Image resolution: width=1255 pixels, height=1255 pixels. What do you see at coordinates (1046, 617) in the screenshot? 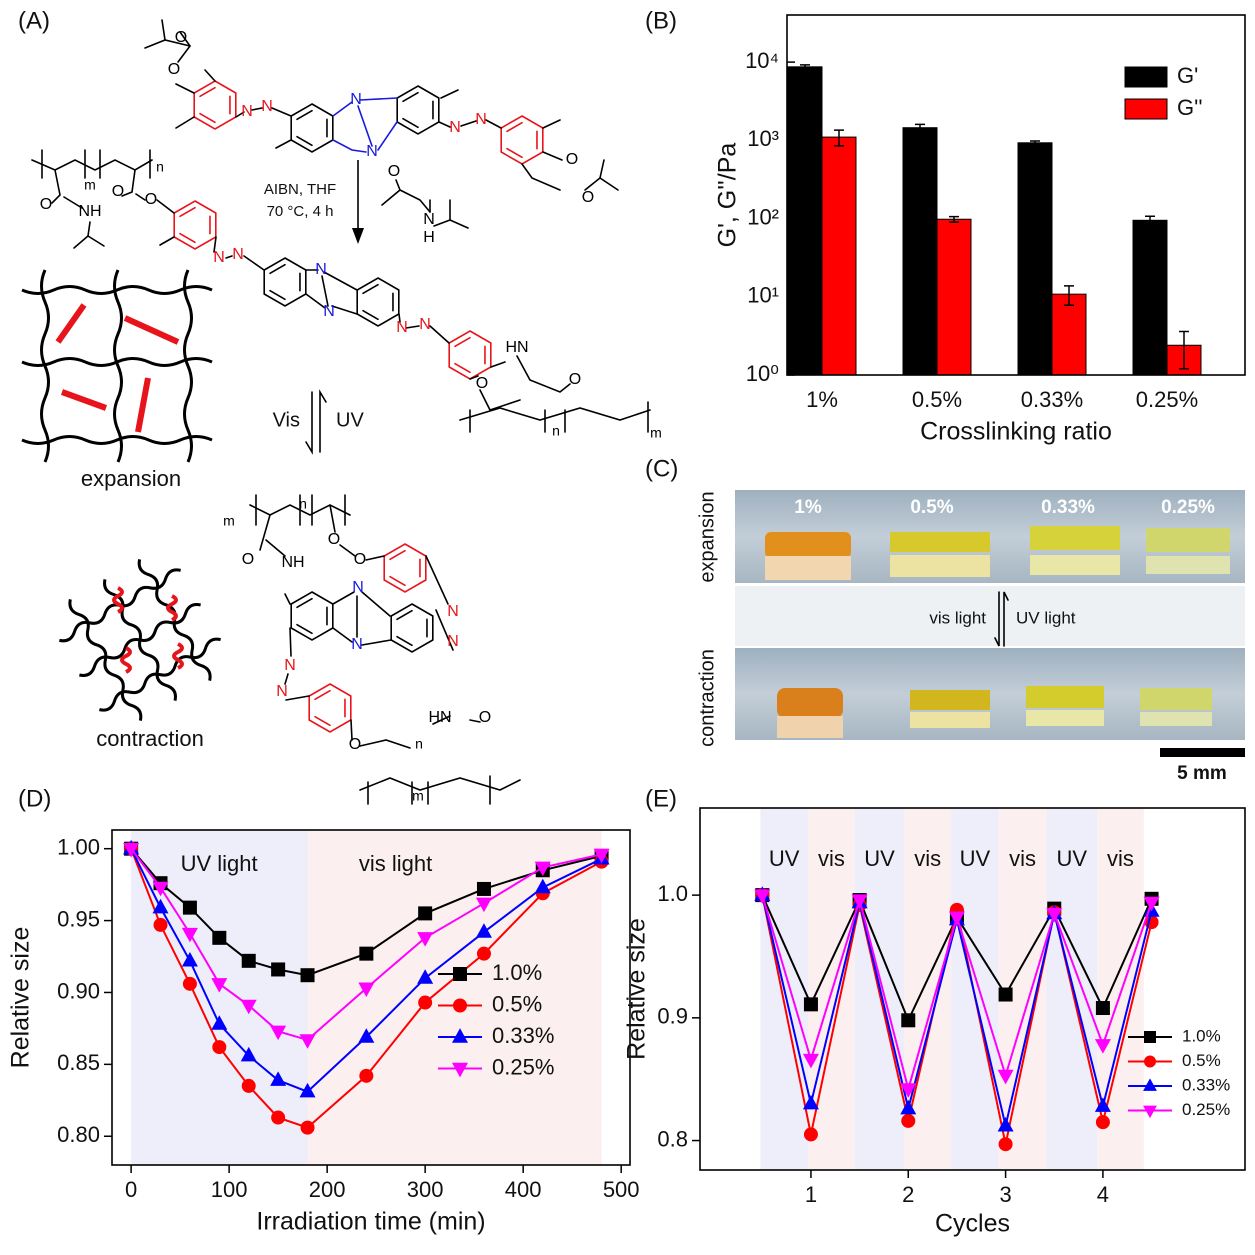
I see `backward-label: UV light` at bounding box center [1046, 617].